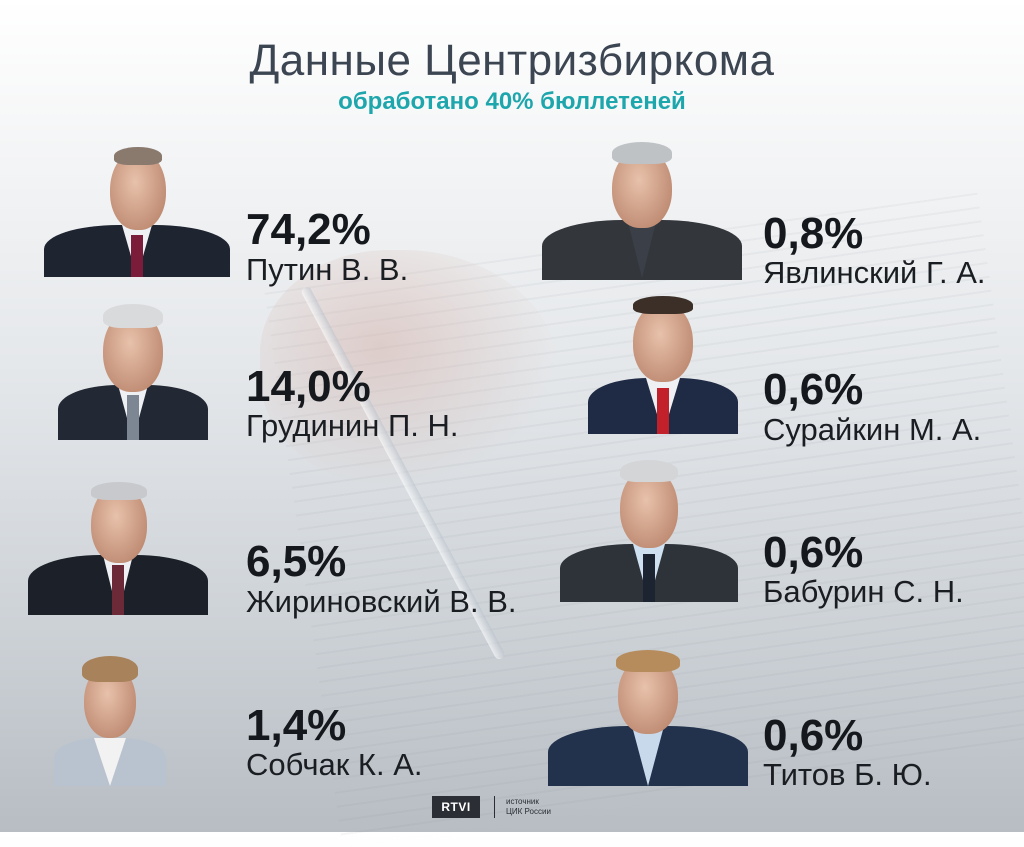 The width and height of the screenshot is (1024, 847). What do you see at coordinates (649, 529) in the screenshot?
I see `candidate-photo-baburin` at bounding box center [649, 529].